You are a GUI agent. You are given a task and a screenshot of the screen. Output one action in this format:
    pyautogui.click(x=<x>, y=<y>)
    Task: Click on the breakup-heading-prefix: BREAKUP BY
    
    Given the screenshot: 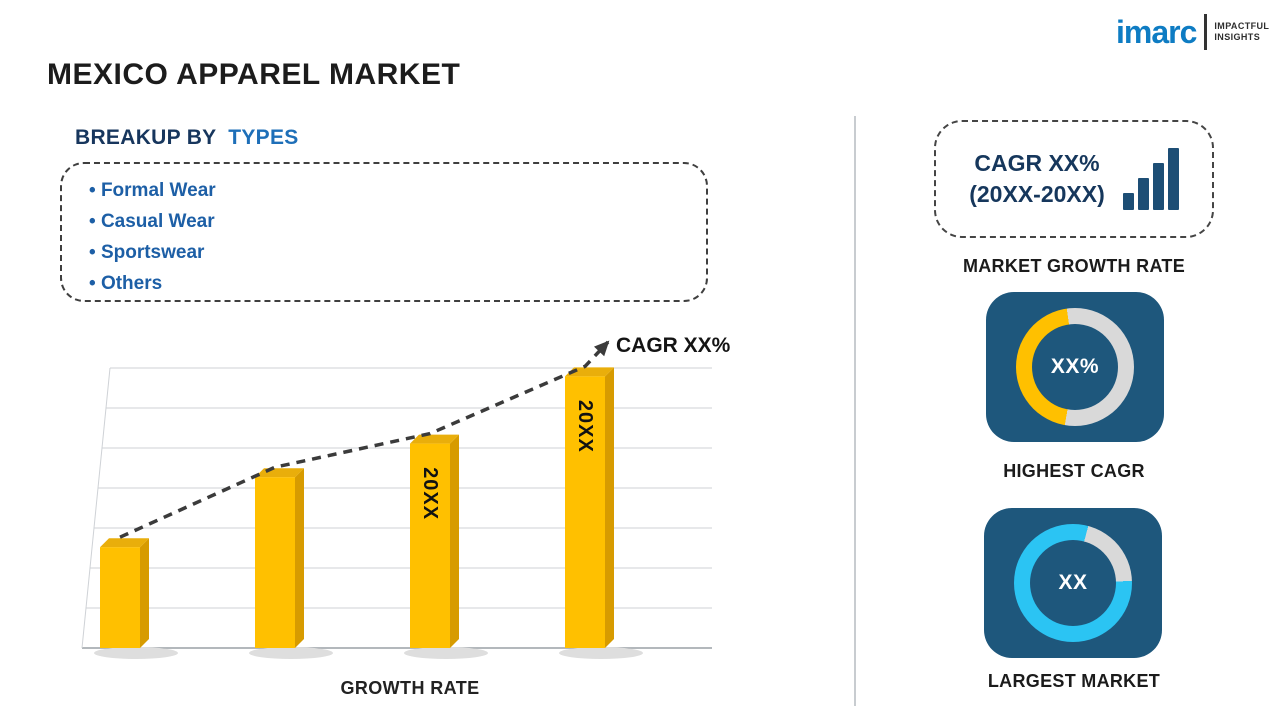 What is the action you would take?
    pyautogui.click(x=146, y=137)
    